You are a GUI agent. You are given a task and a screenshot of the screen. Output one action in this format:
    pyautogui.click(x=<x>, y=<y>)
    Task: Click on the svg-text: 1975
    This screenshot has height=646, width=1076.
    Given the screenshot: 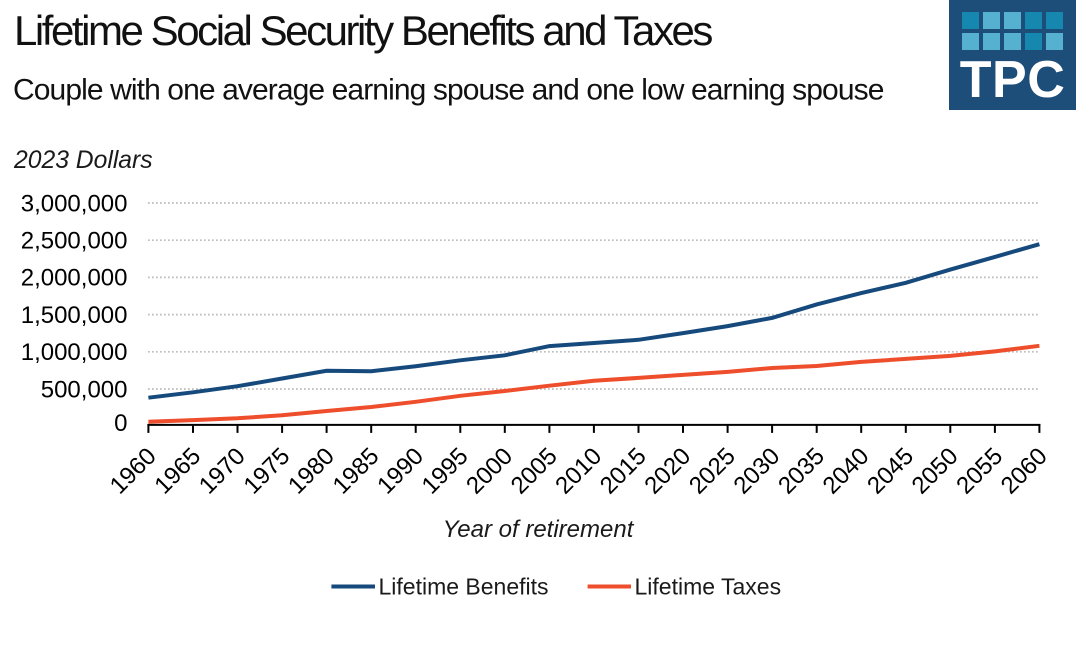 What is the action you would take?
    pyautogui.click(x=266, y=471)
    